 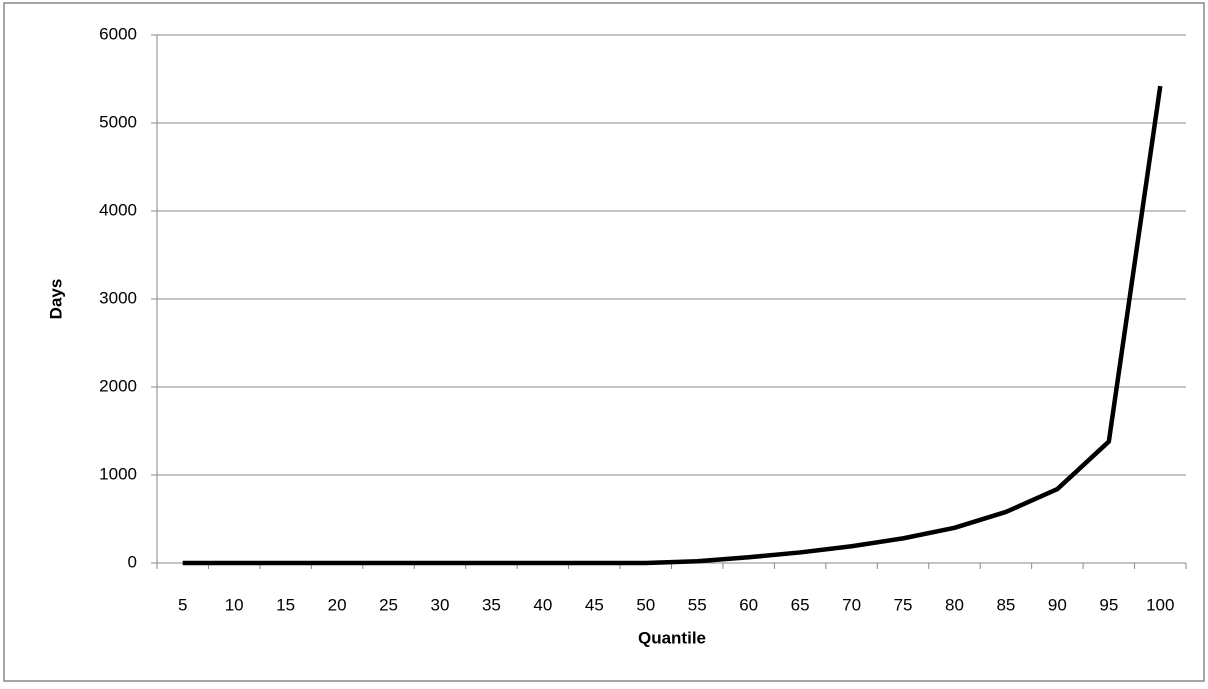 What do you see at coordinates (697, 604) in the screenshot?
I see `x-tick-label: 55` at bounding box center [697, 604].